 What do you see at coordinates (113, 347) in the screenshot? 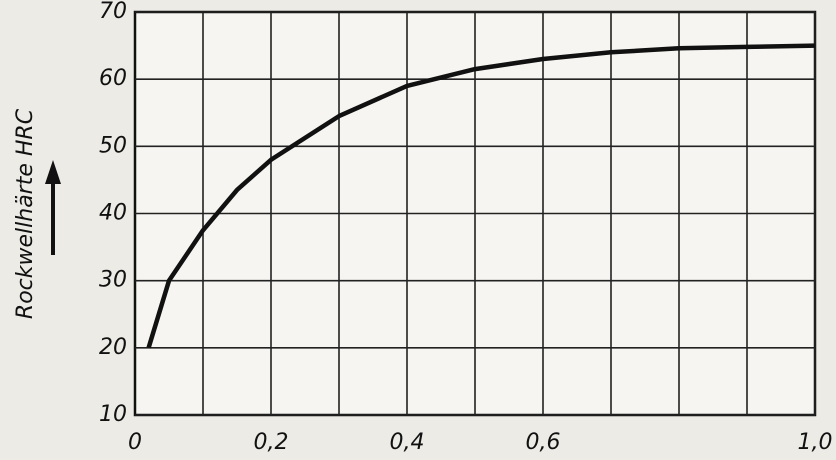
I see `y-tick-label: 20` at bounding box center [113, 347].